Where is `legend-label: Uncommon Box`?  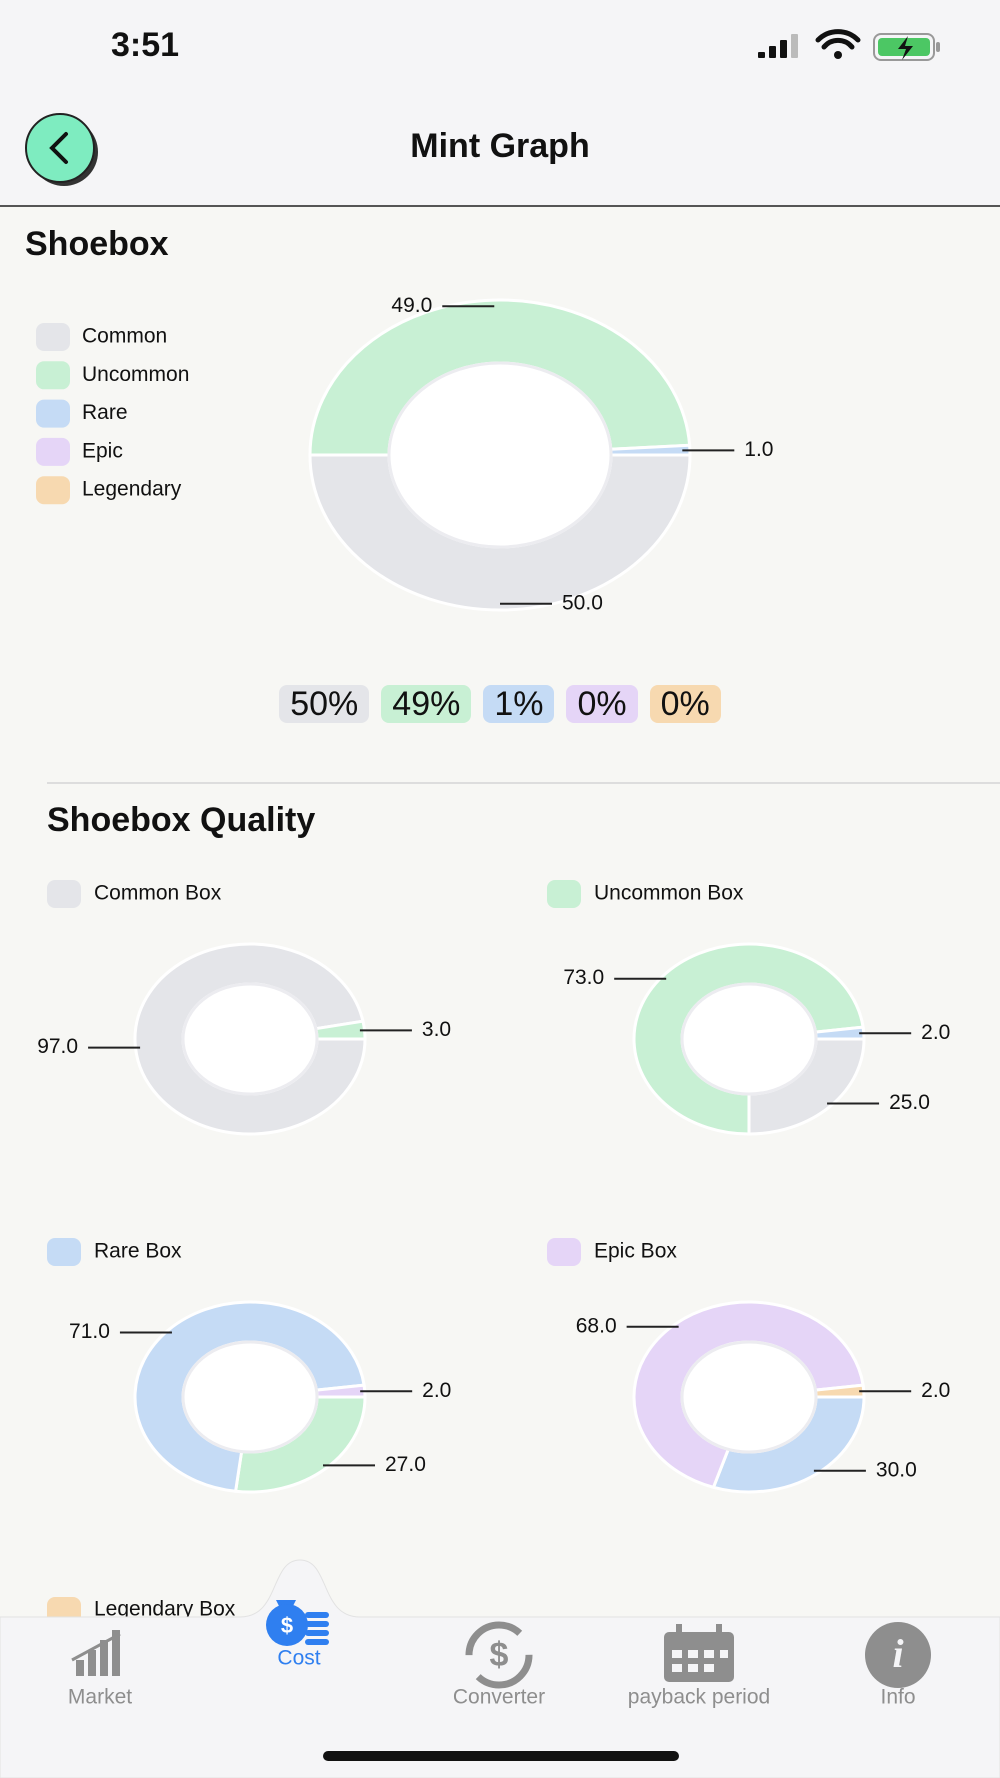 legend-label: Uncommon Box is located at coordinates (669, 893).